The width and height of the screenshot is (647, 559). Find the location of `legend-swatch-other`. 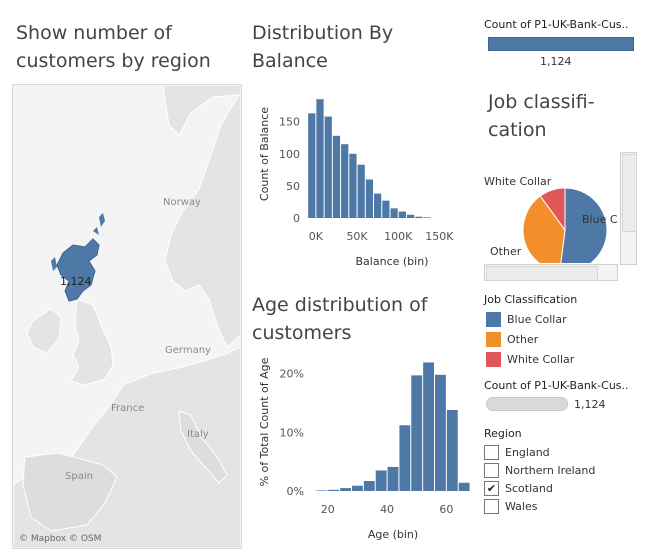

legend-swatch-other is located at coordinates (493, 339).